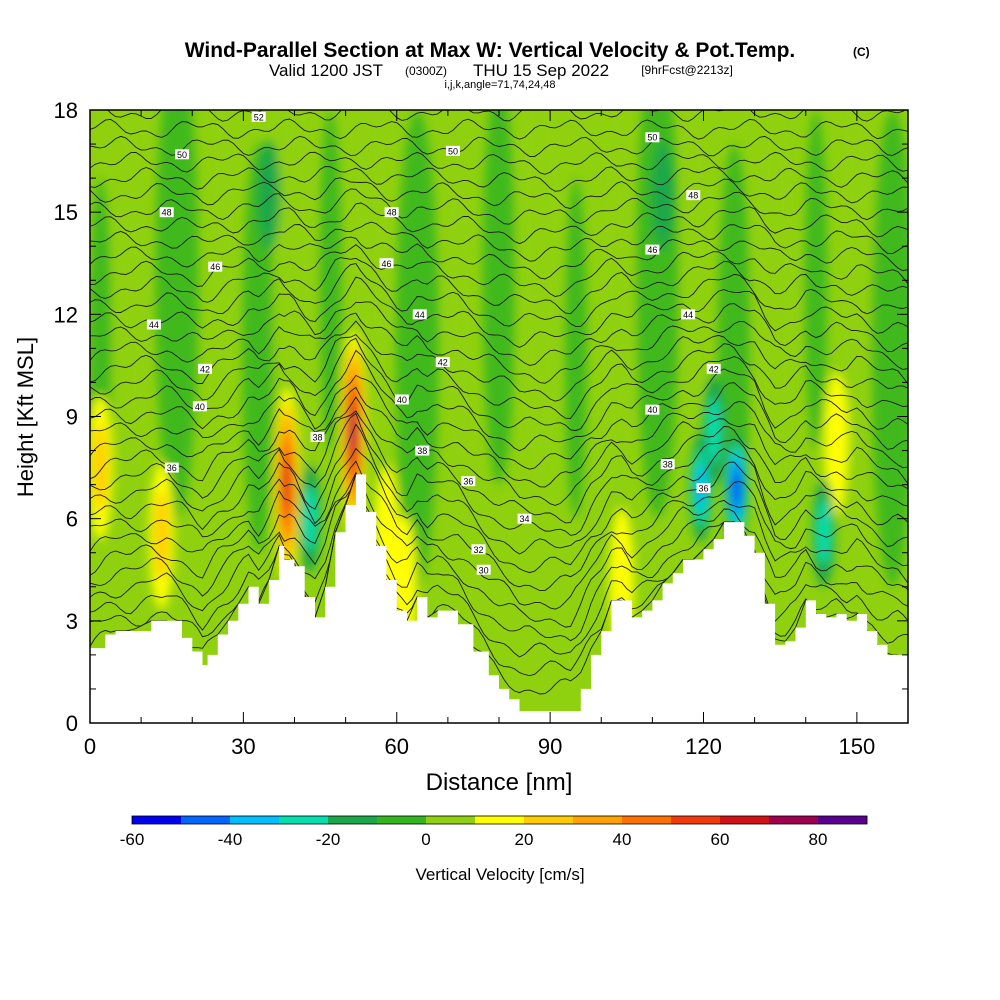 This screenshot has width=1000, height=1000. What do you see at coordinates (818, 839) in the screenshot?
I see `colorbar-tick-label: 80` at bounding box center [818, 839].